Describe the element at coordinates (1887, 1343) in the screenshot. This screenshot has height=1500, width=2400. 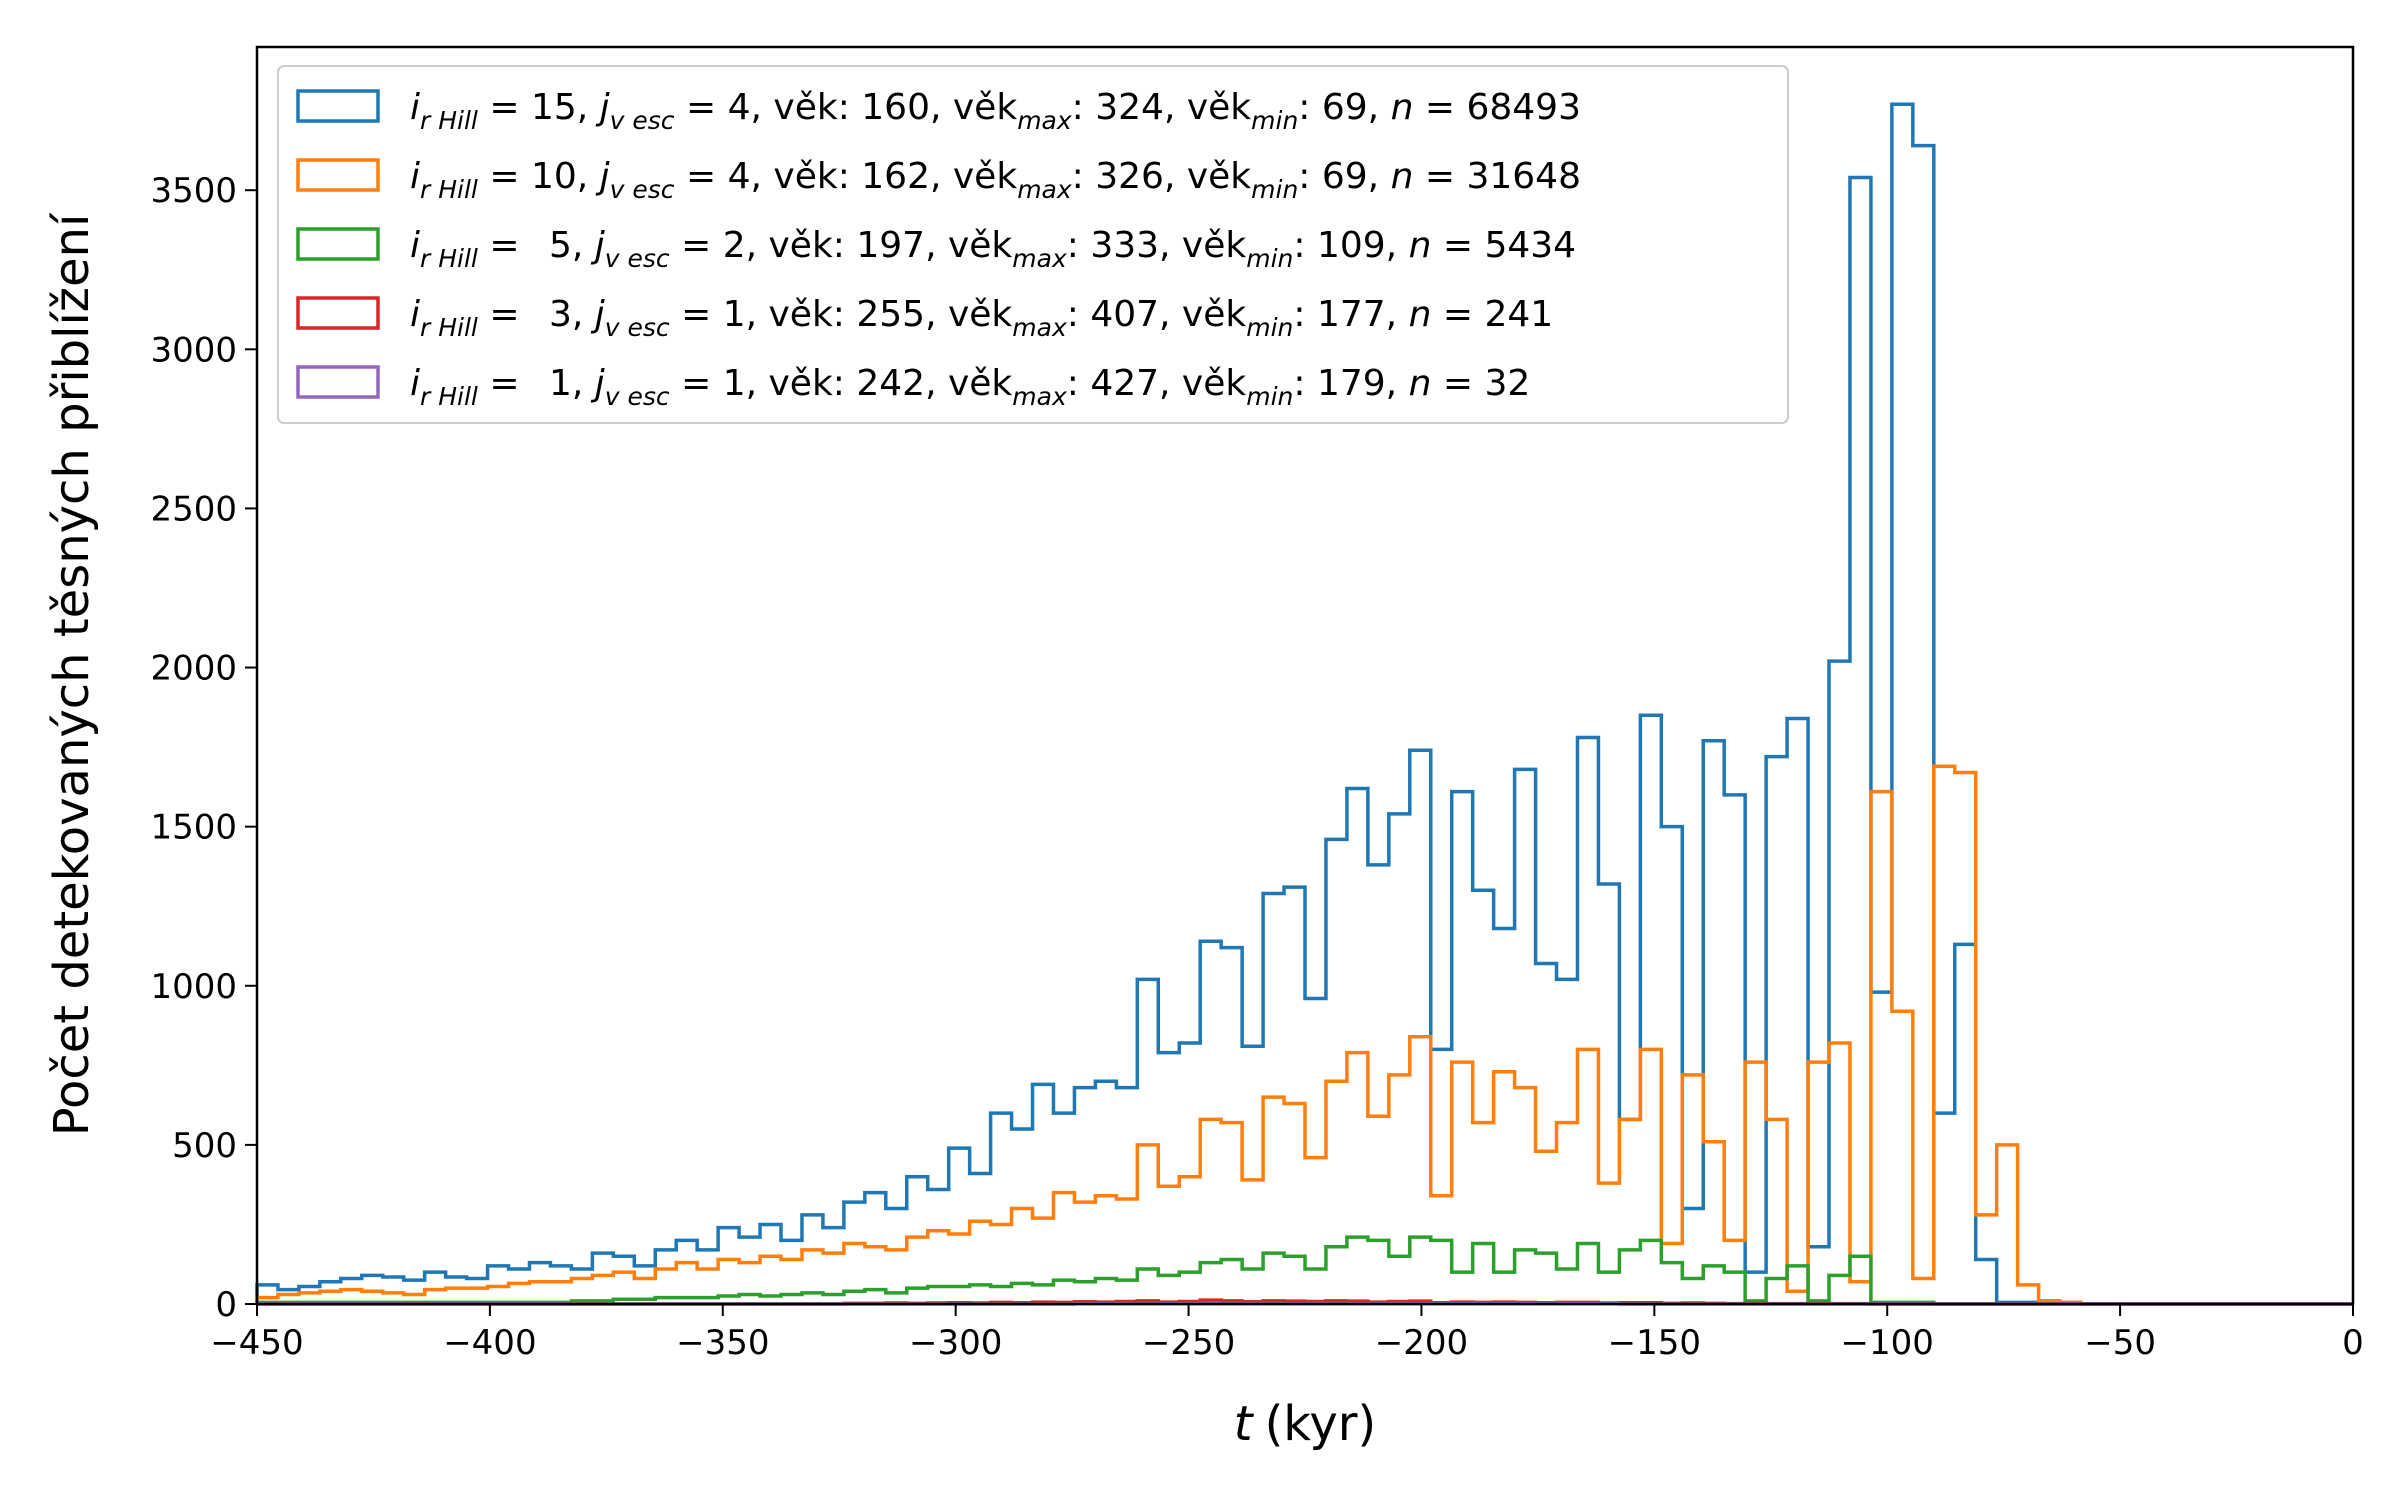
I see `x-tick-label: −100` at that location.